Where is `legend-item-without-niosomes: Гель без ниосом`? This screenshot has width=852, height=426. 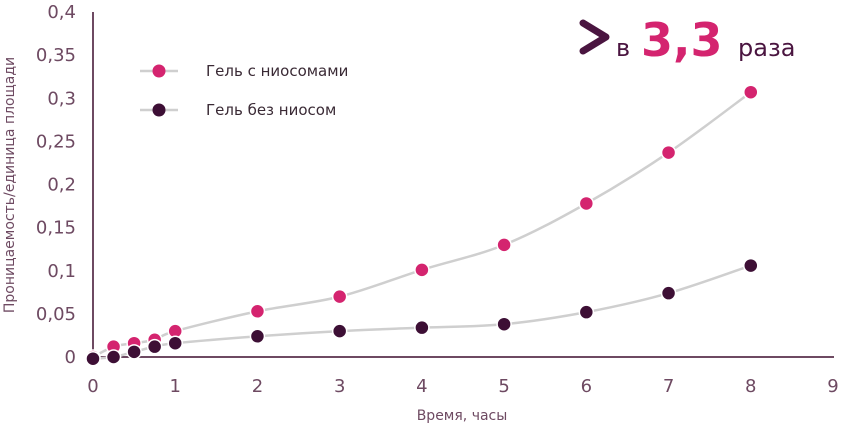 legend-item-without-niosomes: Гель без ниосом is located at coordinates (238, 110).